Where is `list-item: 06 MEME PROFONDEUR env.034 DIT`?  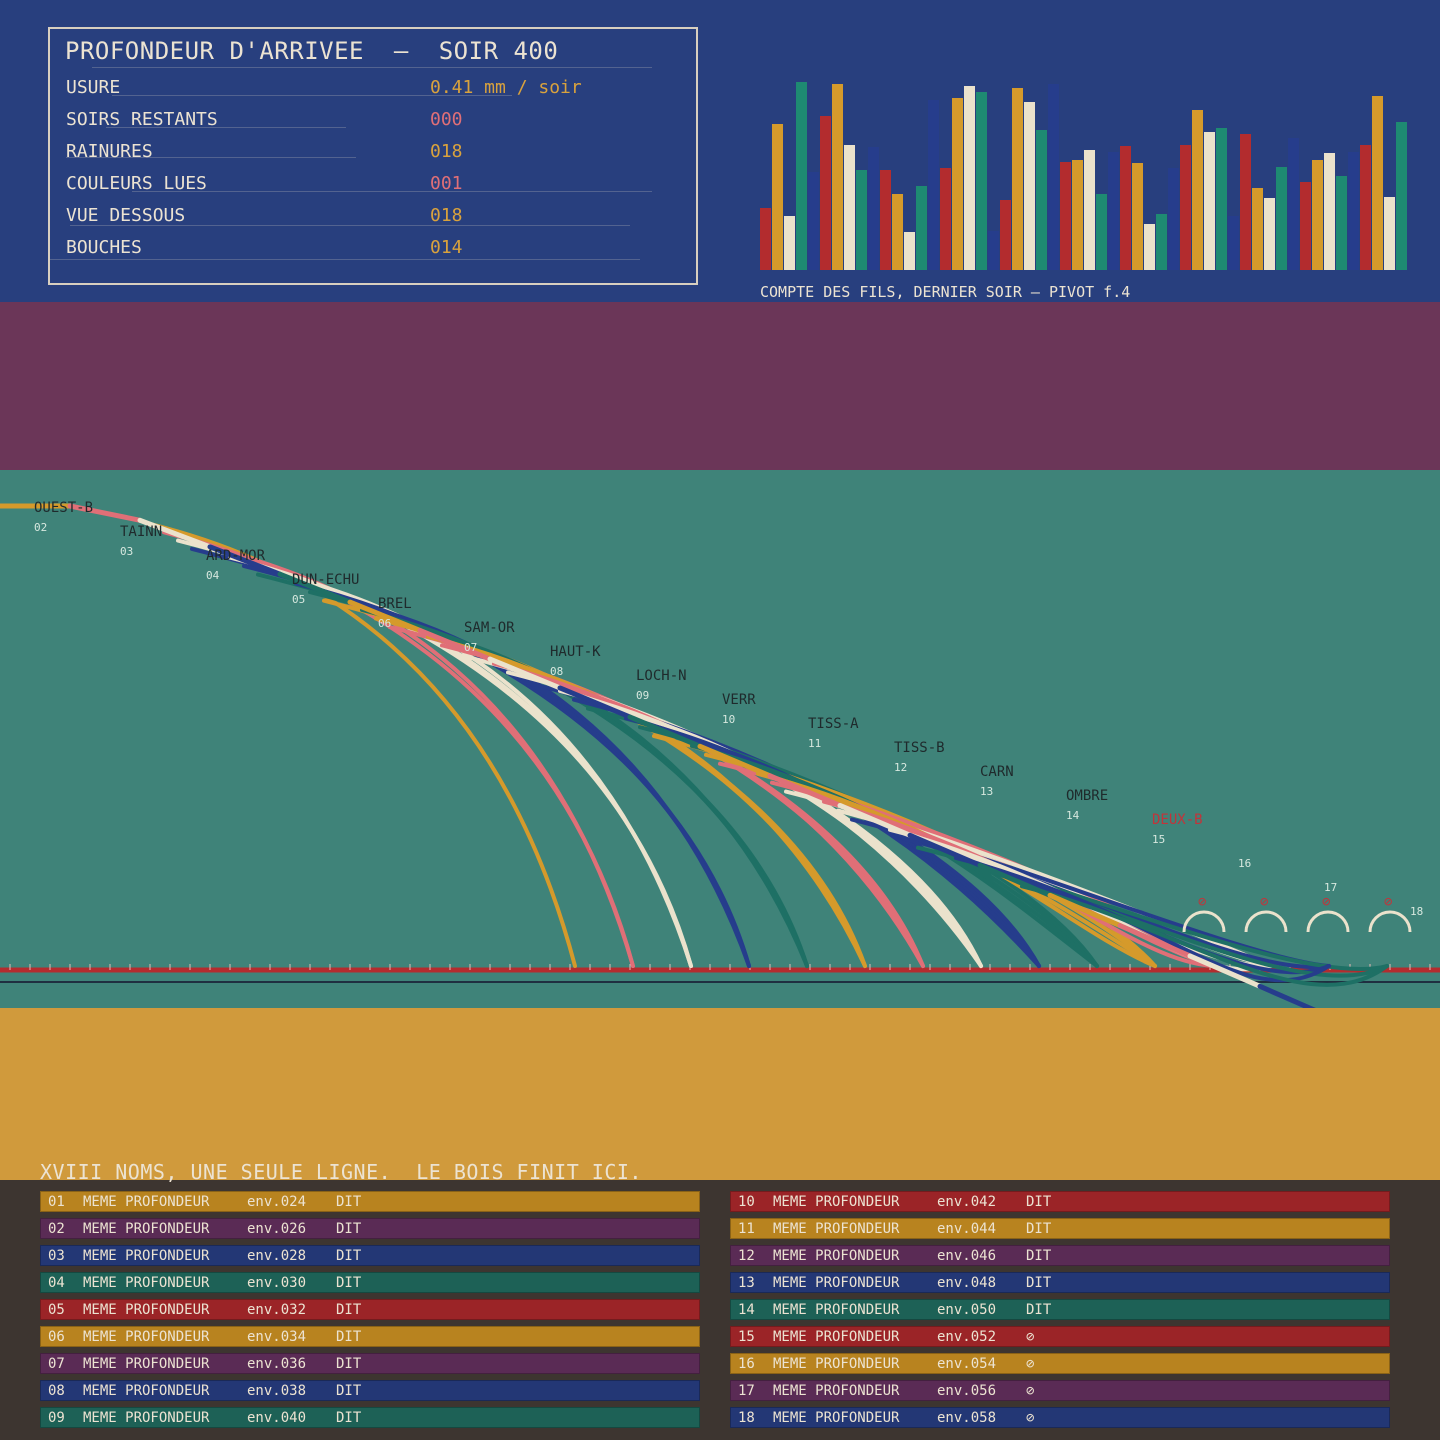
list-item: 06 MEME PROFONDEUR env.034 DIT is located at coordinates (370, 1336).